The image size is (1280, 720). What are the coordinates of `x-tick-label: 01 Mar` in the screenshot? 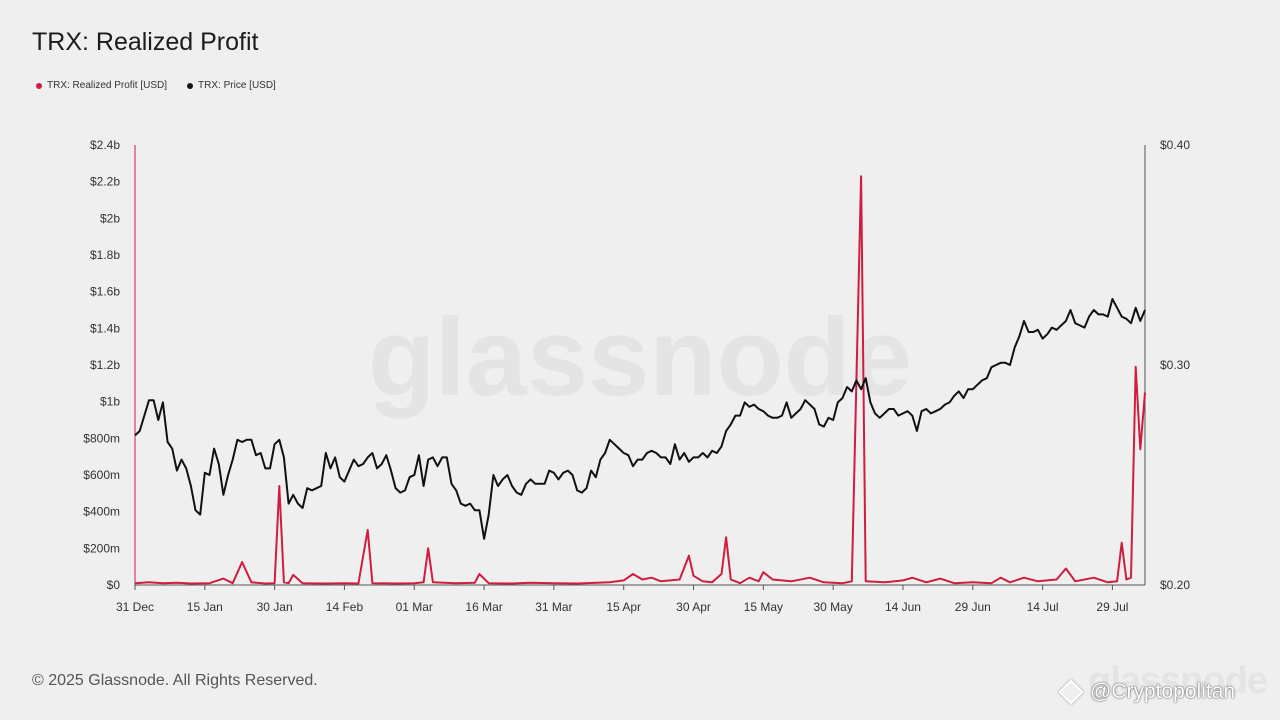 It's located at (414, 607).